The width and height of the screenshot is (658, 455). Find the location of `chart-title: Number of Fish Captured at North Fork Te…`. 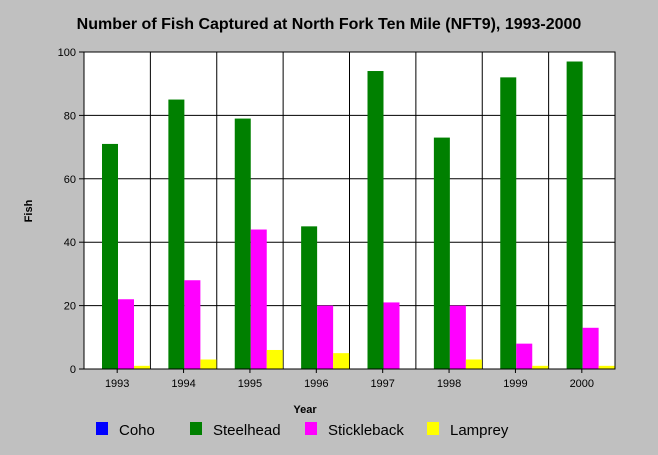

chart-title: Number of Fish Captured at North Fork Te… is located at coordinates (329, 24).